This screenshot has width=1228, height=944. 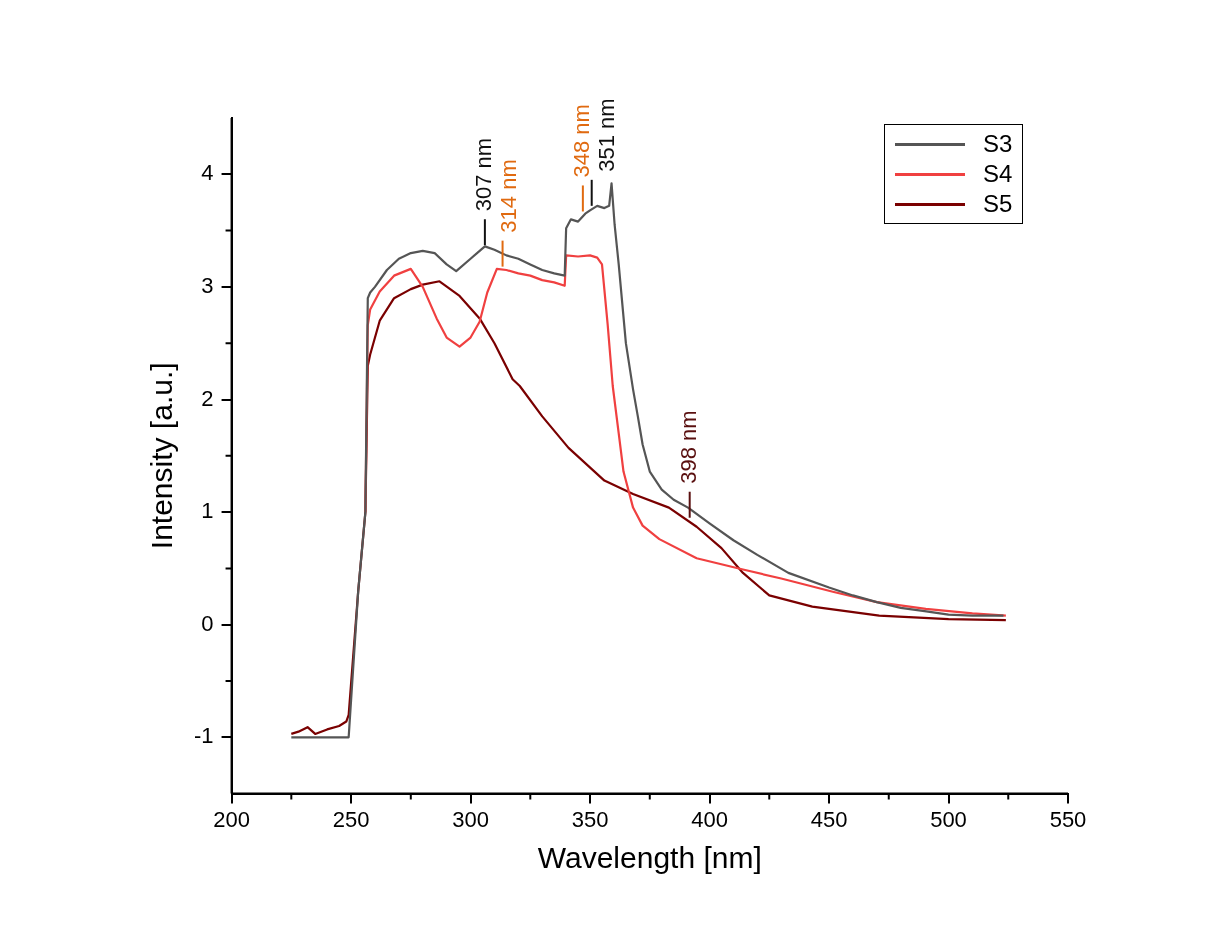 I want to click on x-tick-label: 250, so click(x=351, y=819).